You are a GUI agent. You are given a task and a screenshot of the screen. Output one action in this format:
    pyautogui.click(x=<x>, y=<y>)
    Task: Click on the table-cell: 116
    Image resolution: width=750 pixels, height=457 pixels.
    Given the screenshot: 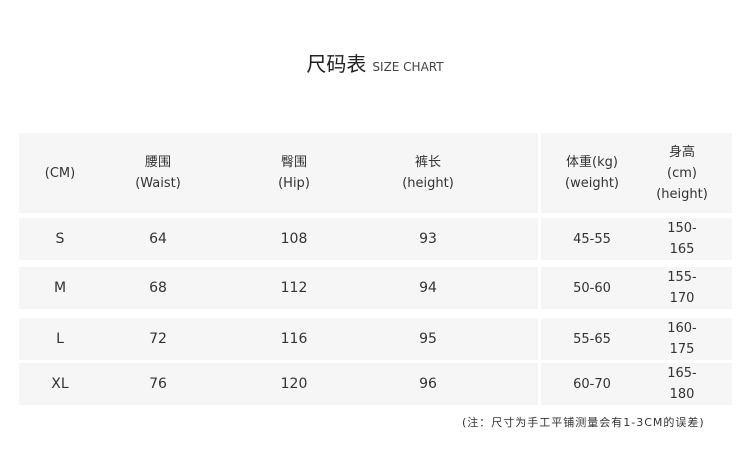 What is the action you would take?
    pyautogui.click(x=294, y=338)
    